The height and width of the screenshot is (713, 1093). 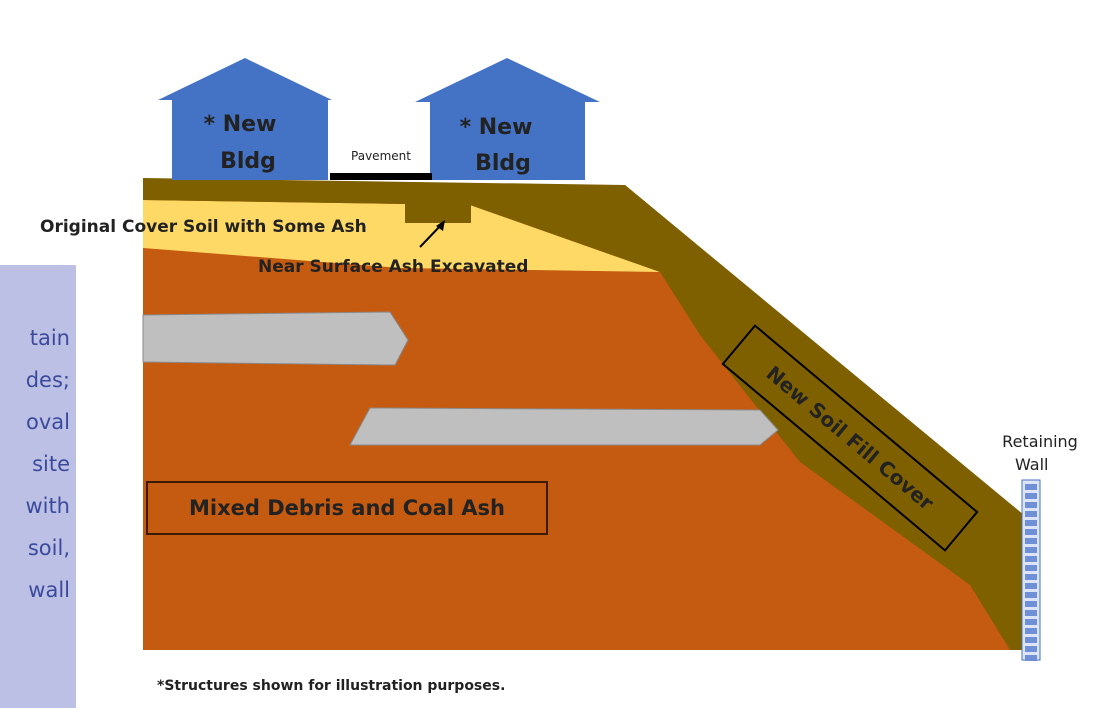 What do you see at coordinates (48, 422) in the screenshot?
I see `side-line: oval` at bounding box center [48, 422].